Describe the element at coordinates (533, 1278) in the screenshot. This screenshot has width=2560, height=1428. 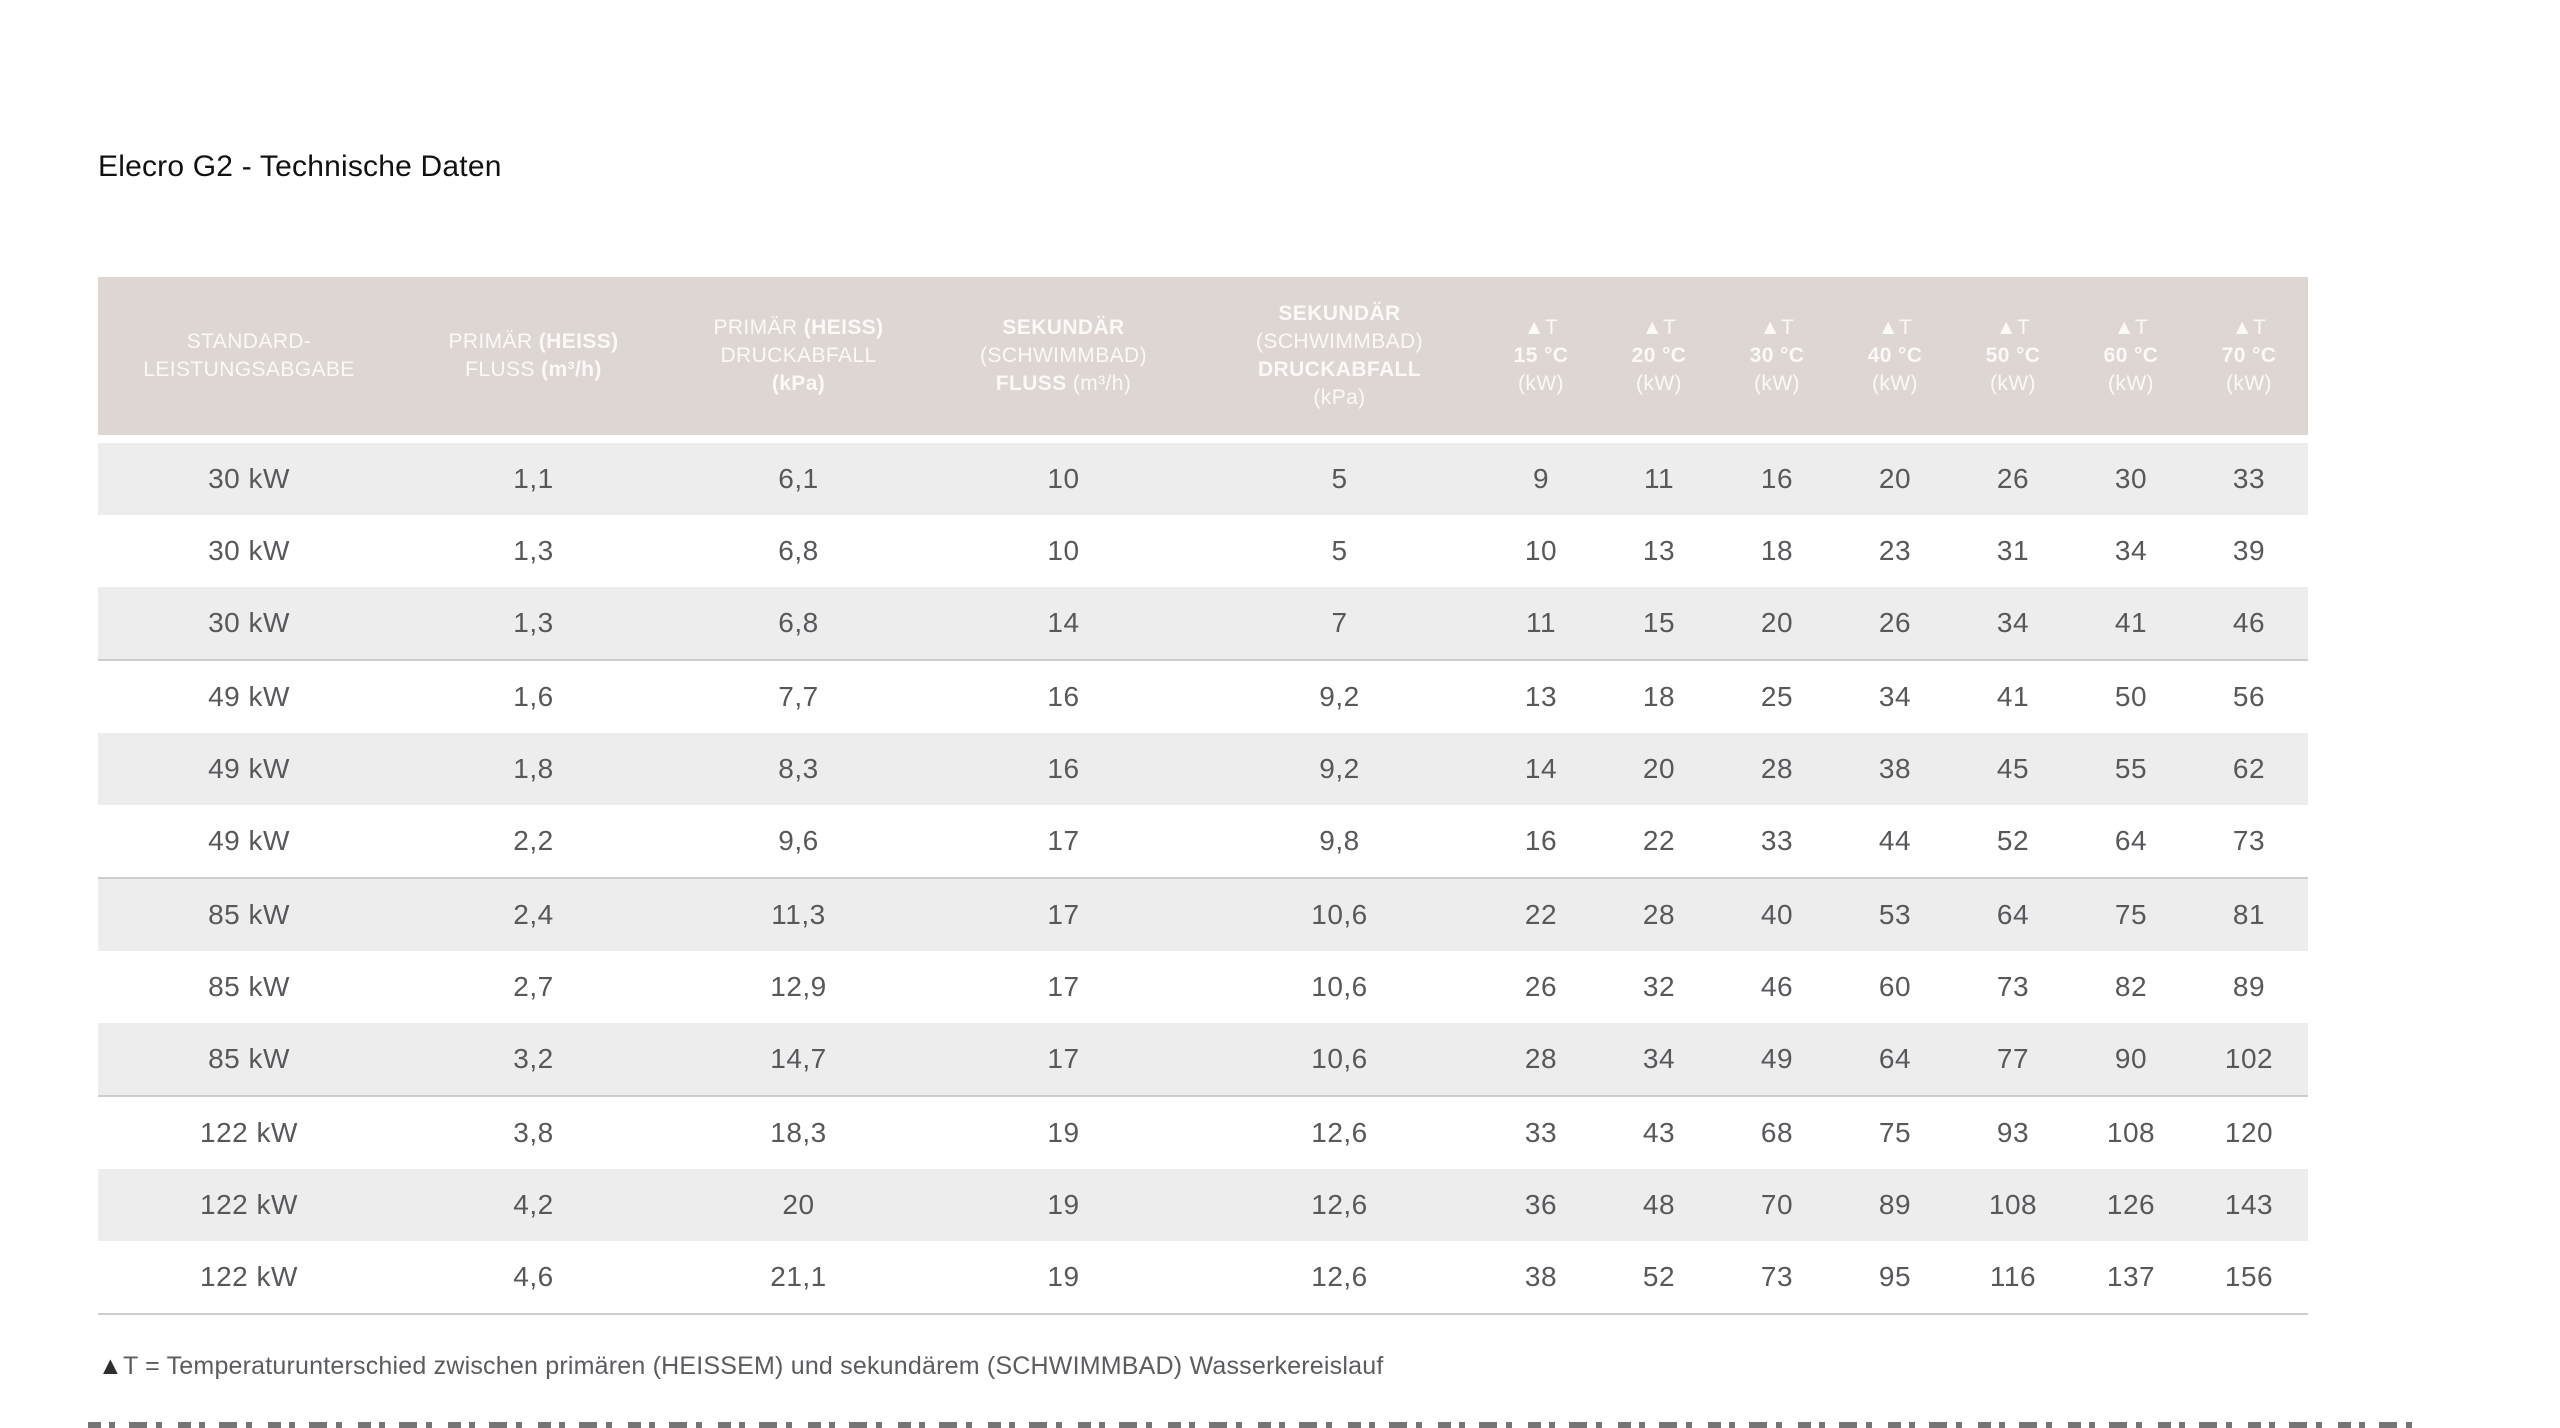
I see `table-cell: 4,6` at that location.